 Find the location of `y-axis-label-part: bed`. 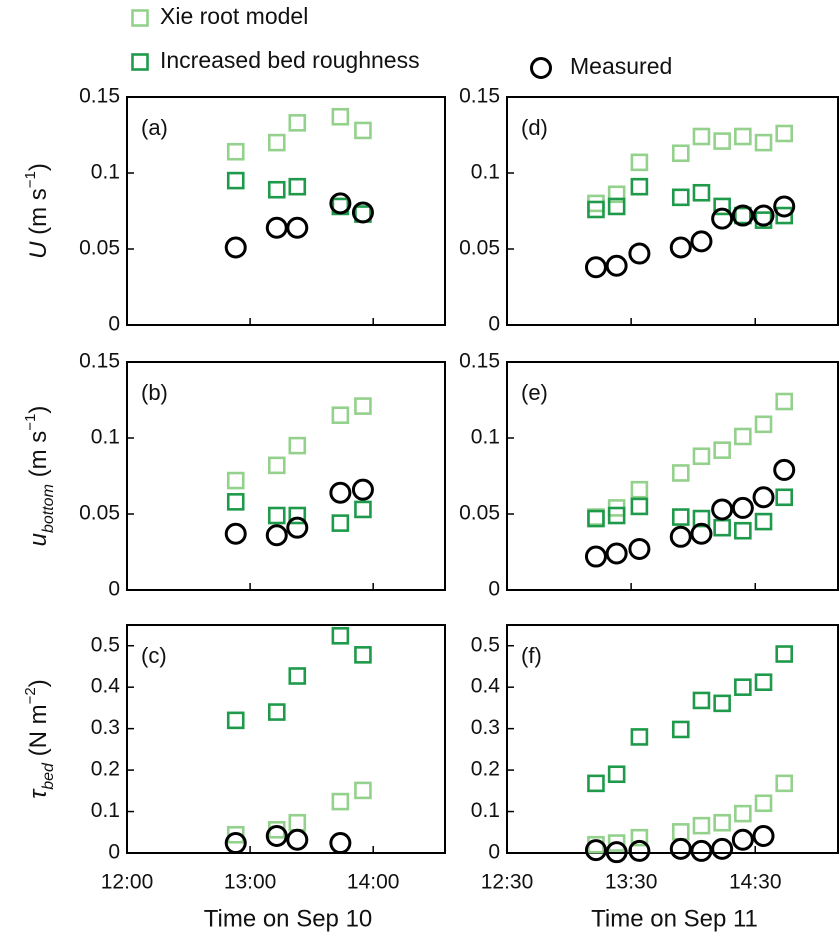

y-axis-label-part: bed is located at coordinates (48, 776).